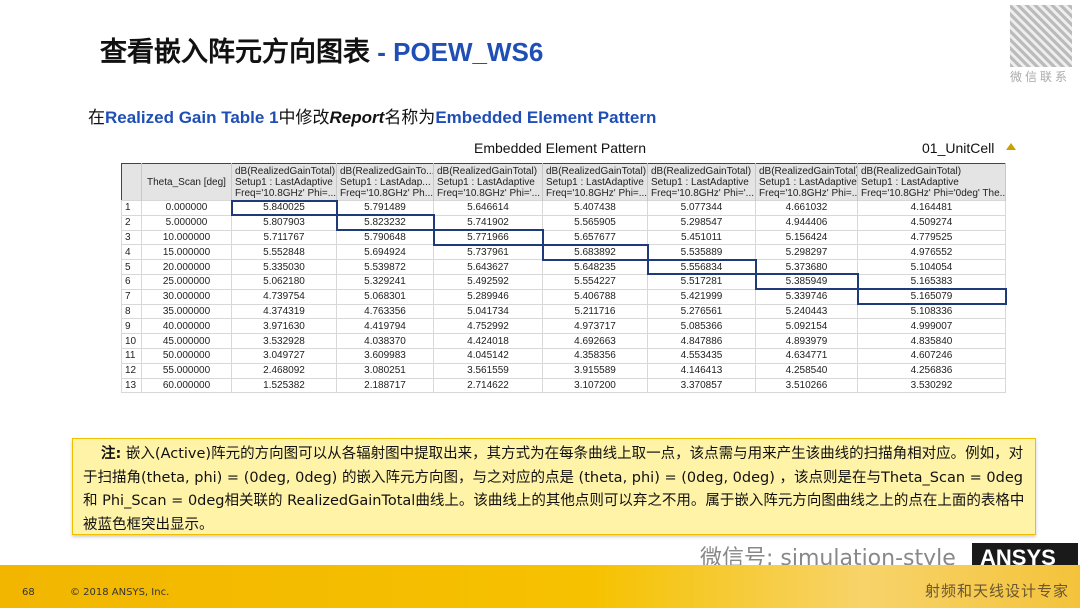 The width and height of the screenshot is (1080, 608). Describe the element at coordinates (701, 370) in the screenshot. I see `table-cell: 4.146413` at that location.